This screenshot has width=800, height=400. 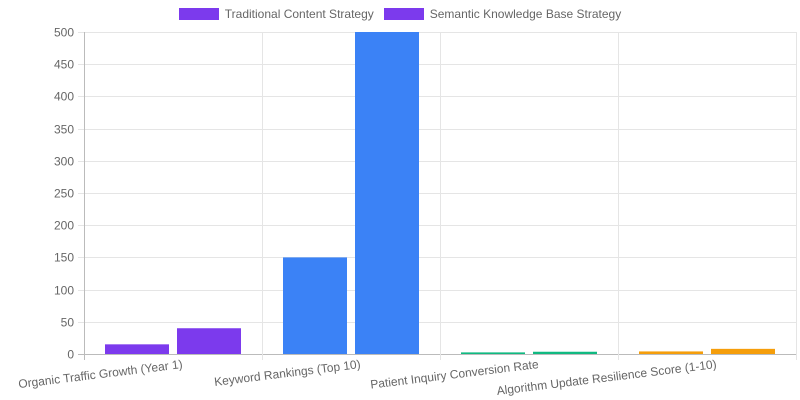 What do you see at coordinates (100, 374) in the screenshot?
I see `x-tick-label: Organic Traffic Growth (Year 1)` at bounding box center [100, 374].